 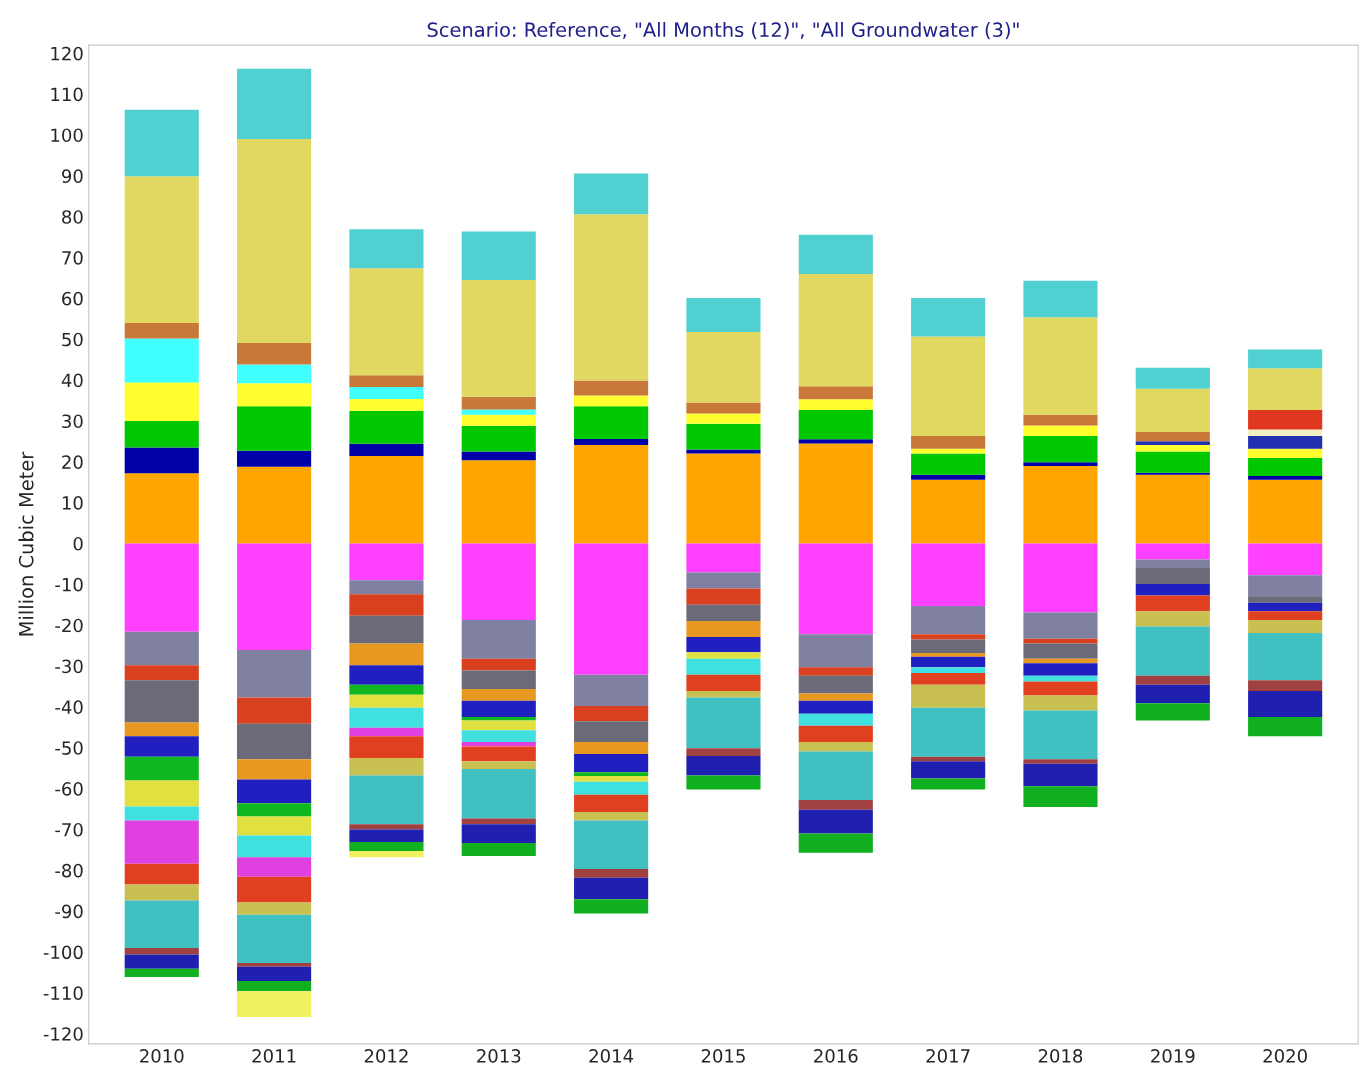 What do you see at coordinates (72, 339) in the screenshot?
I see `y-tick-label: 50` at bounding box center [72, 339].